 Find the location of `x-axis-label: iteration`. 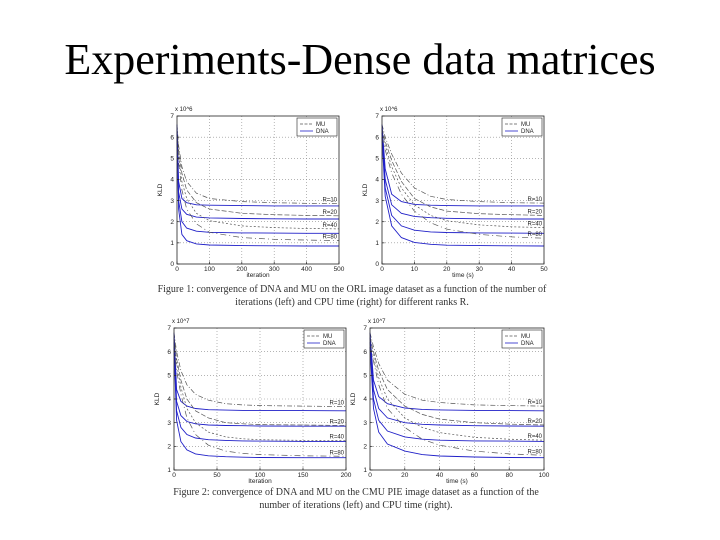

x-axis-label: iteration is located at coordinates (258, 275).